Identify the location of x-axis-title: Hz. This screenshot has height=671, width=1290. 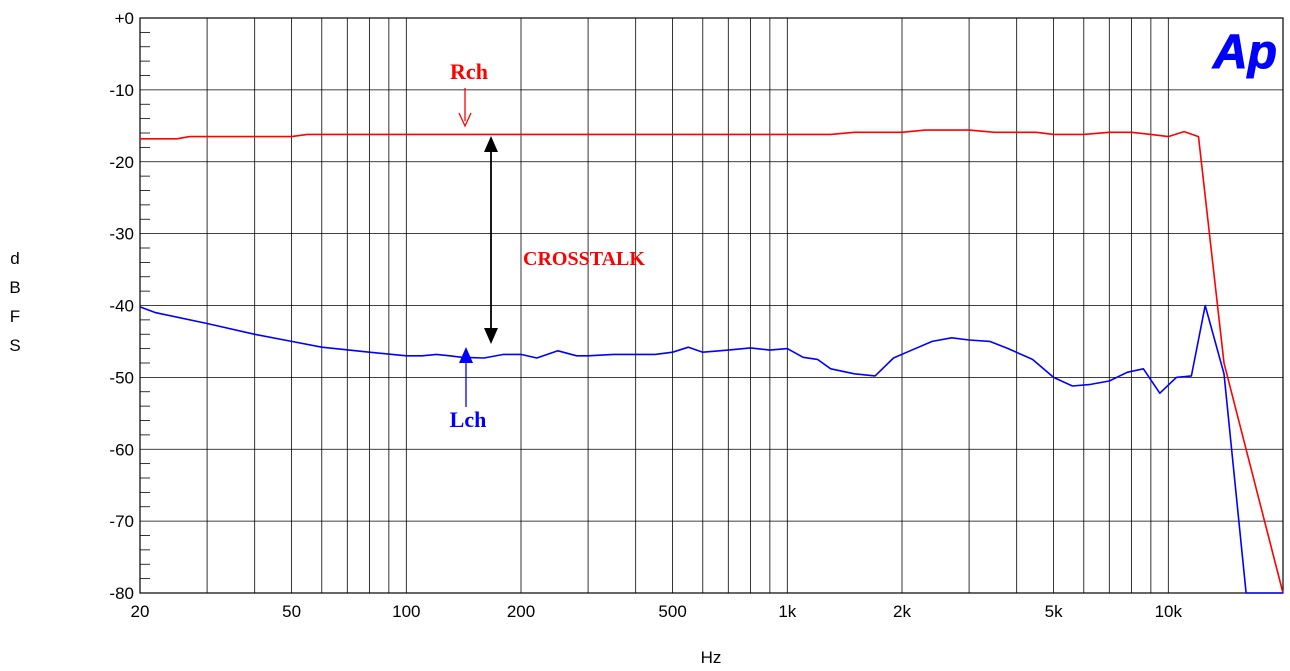
(711, 657).